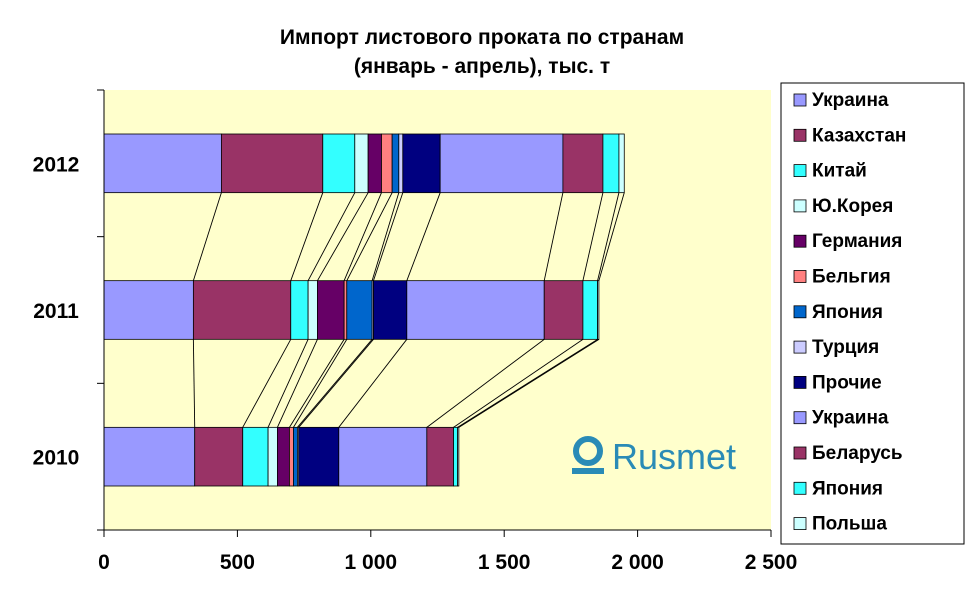  I want to click on category-label-2012: 2012, so click(56, 164).